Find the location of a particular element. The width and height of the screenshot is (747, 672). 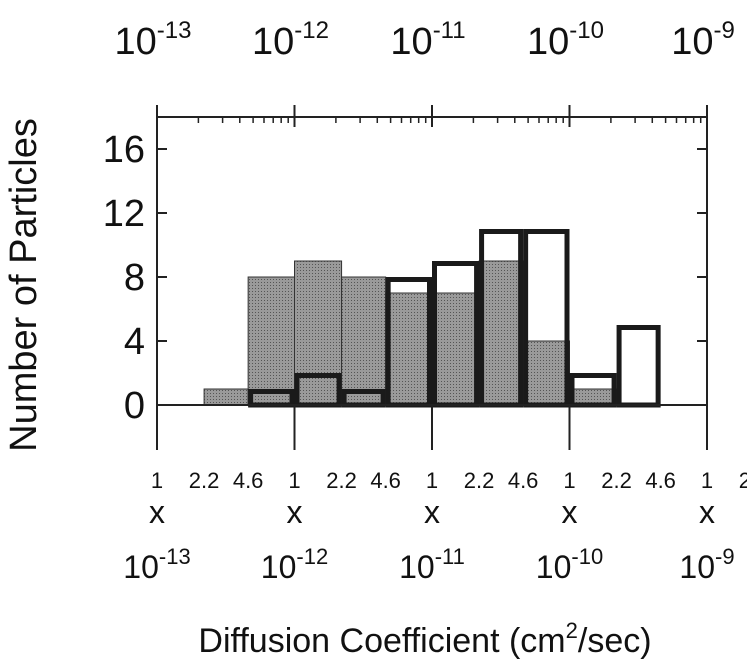

bottom-power-label: 10-12 is located at coordinates (294, 564).